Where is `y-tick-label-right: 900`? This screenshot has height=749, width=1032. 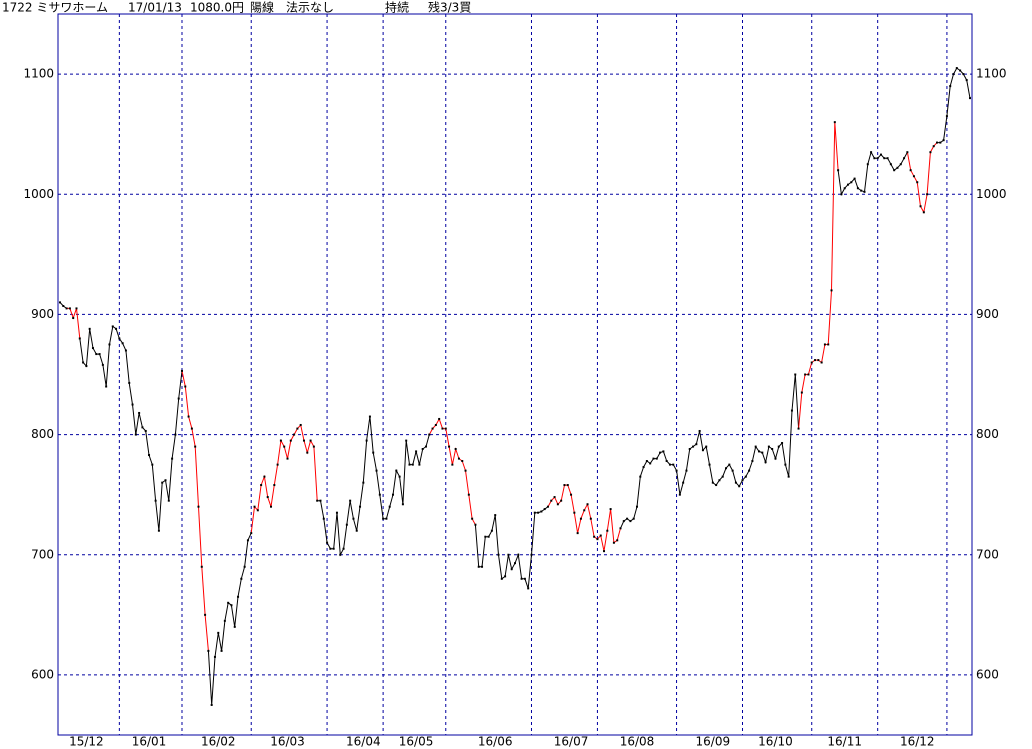
y-tick-label-right: 900 is located at coordinates (987, 314).